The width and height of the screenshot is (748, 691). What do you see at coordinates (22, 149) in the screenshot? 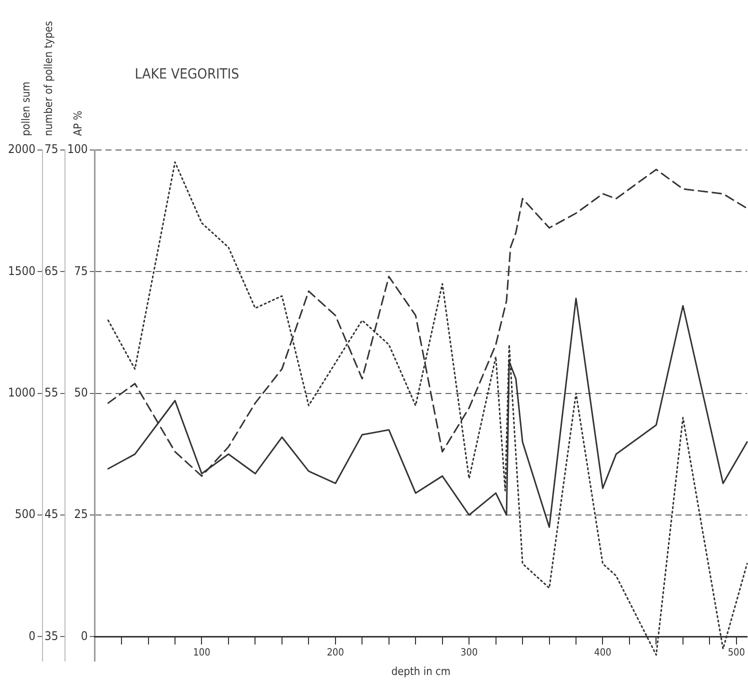
I see `y3-tick-label: 2000` at bounding box center [22, 149].